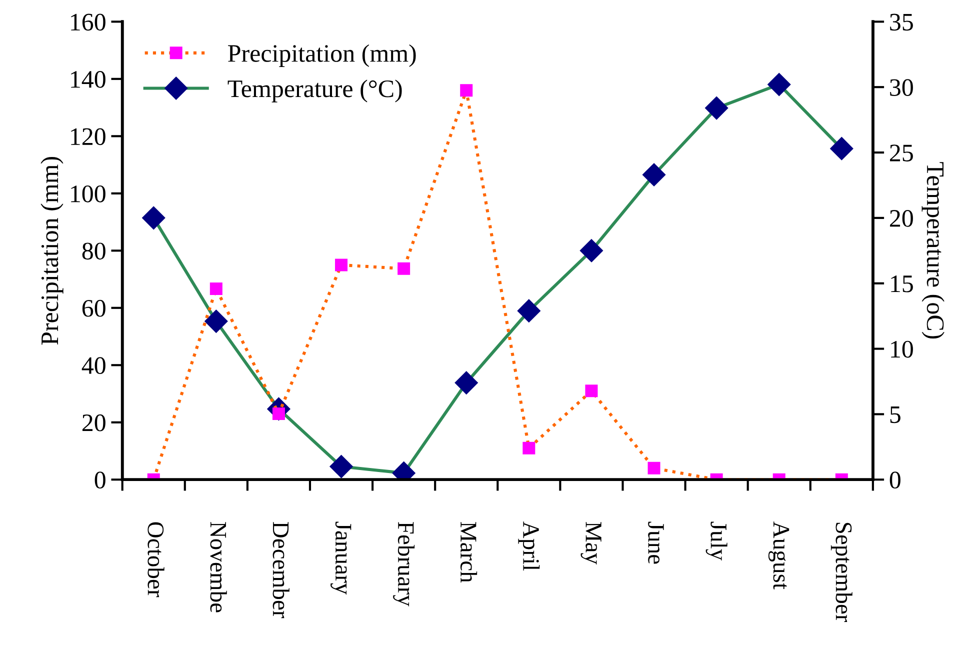 The height and width of the screenshot is (657, 971). What do you see at coordinates (933, 250) in the screenshot?
I see `y2-axis-title: Temperature (oC)` at bounding box center [933, 250].